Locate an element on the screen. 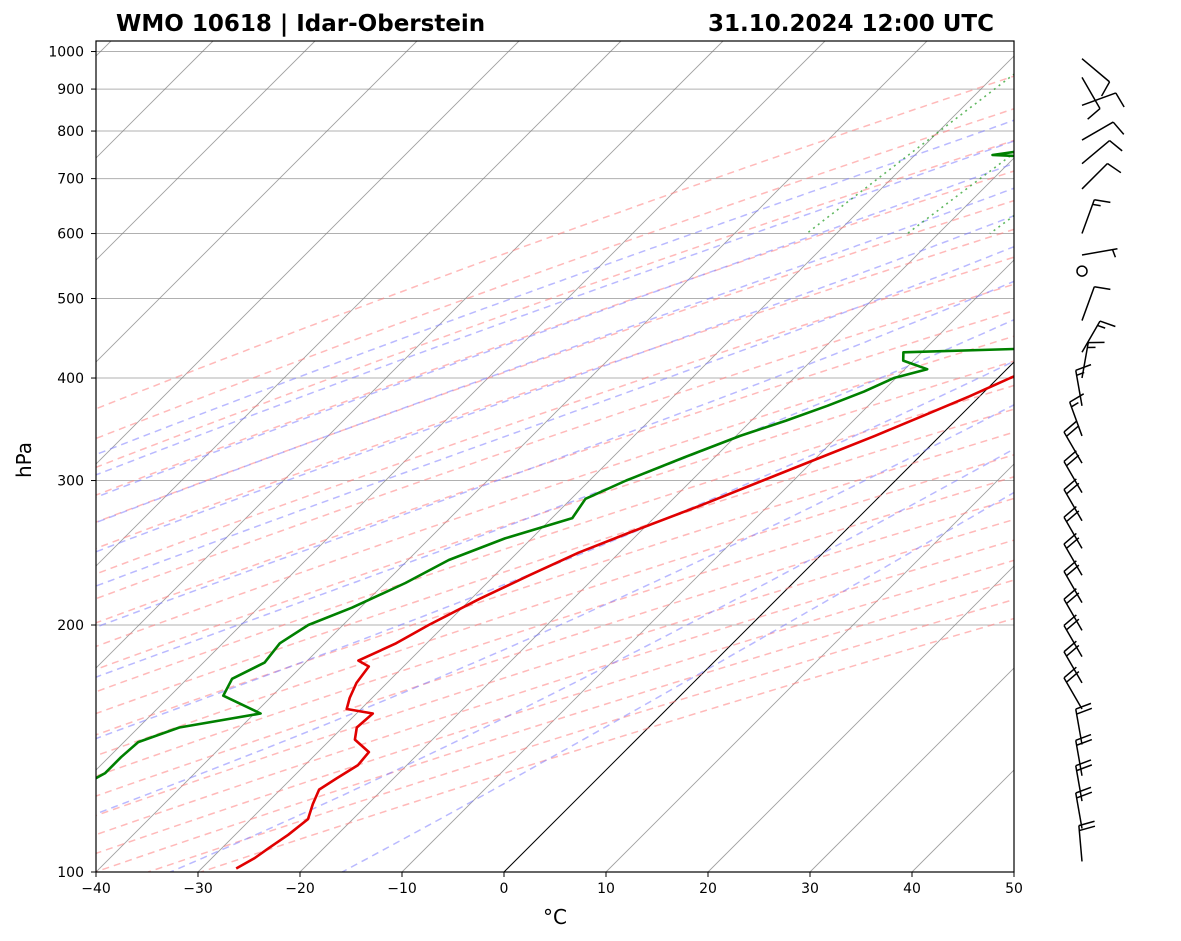 This screenshot has height=941, width=1181. x-tick-label: 40 is located at coordinates (912, 889).